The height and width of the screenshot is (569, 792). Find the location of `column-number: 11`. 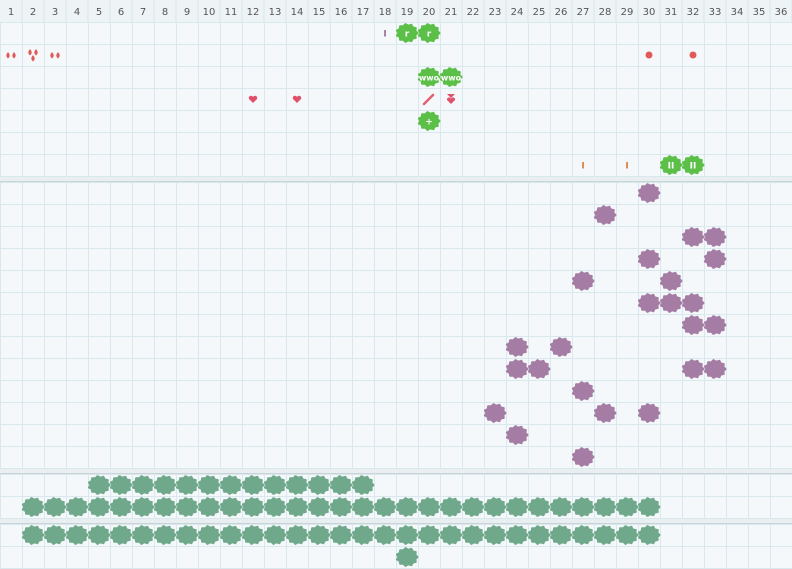

column-number: 11 is located at coordinates (231, 12).